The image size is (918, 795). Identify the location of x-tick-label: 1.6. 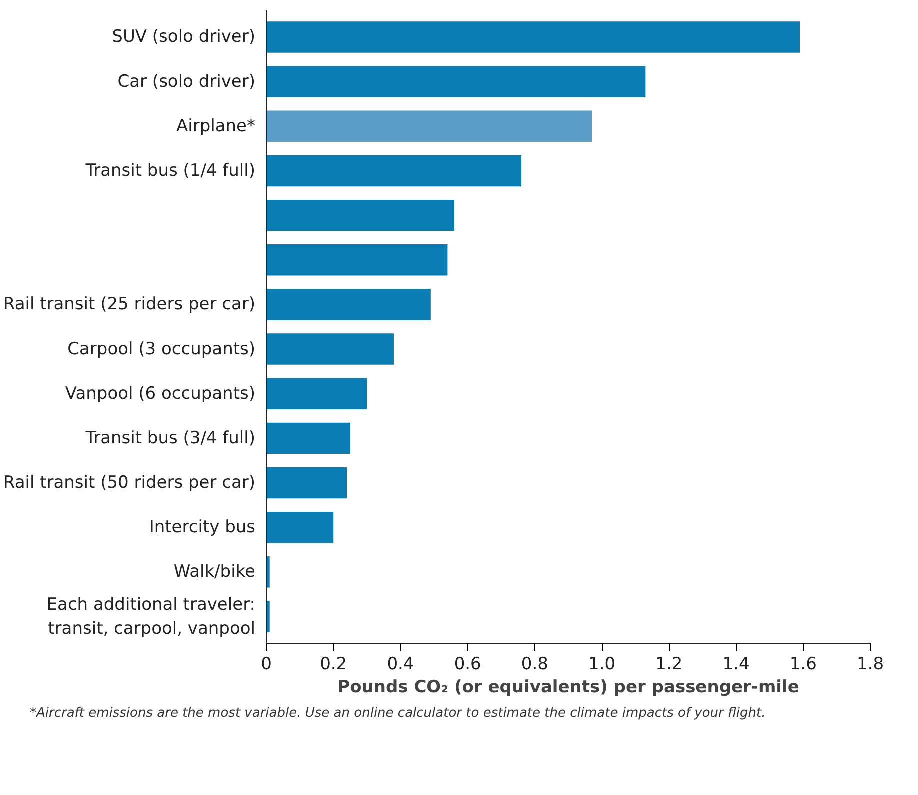
(803, 664).